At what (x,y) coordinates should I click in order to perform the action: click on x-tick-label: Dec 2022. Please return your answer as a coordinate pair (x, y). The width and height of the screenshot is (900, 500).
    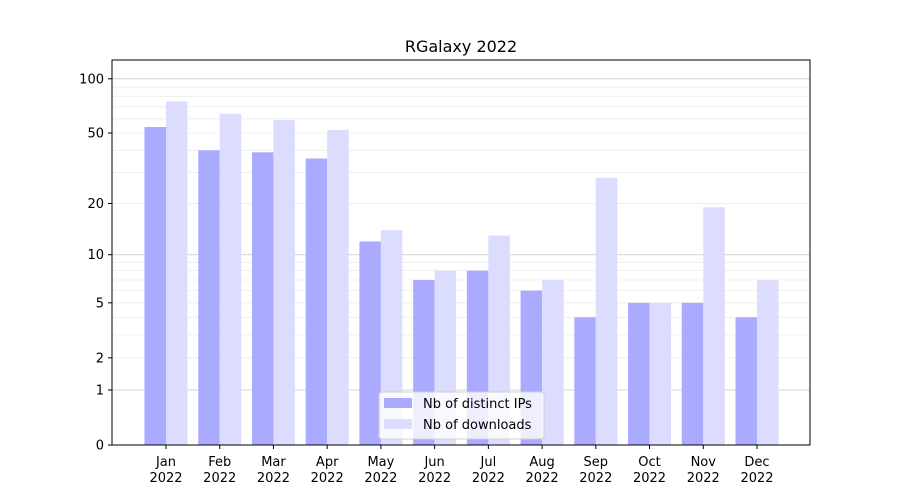
    Looking at the image, I should click on (756, 470).